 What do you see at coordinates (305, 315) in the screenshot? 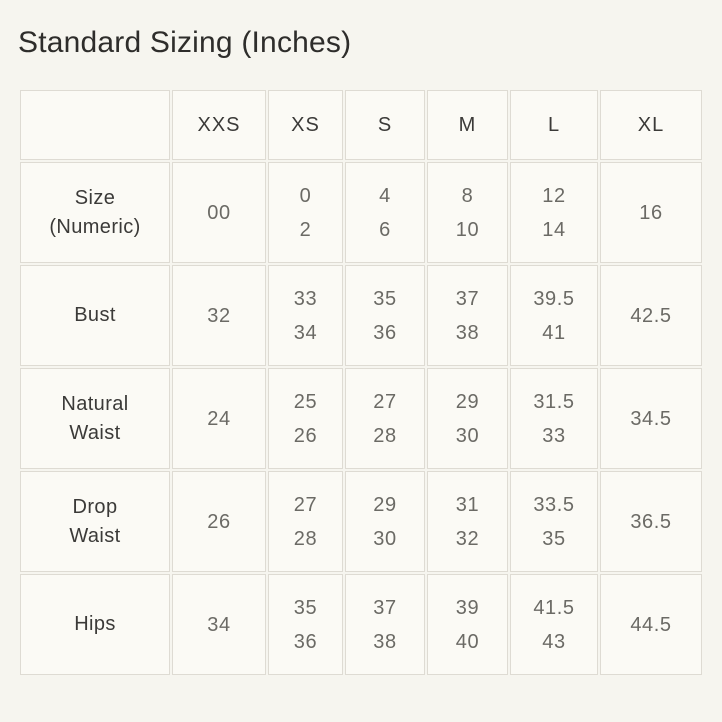
I see `measurement-cell: 33 34` at bounding box center [305, 315].